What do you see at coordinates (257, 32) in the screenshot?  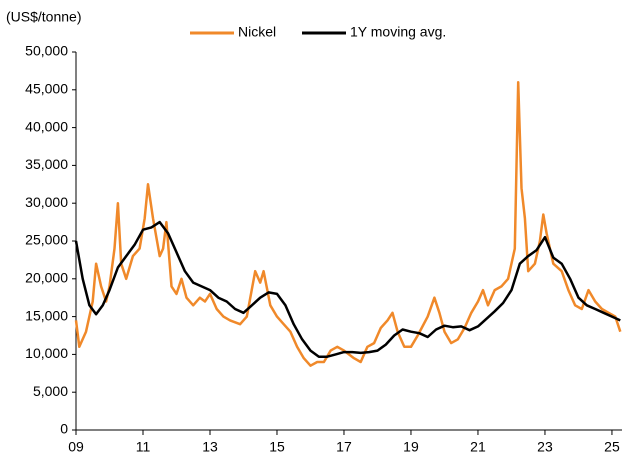 I see `legend-label: Nickel` at bounding box center [257, 32].